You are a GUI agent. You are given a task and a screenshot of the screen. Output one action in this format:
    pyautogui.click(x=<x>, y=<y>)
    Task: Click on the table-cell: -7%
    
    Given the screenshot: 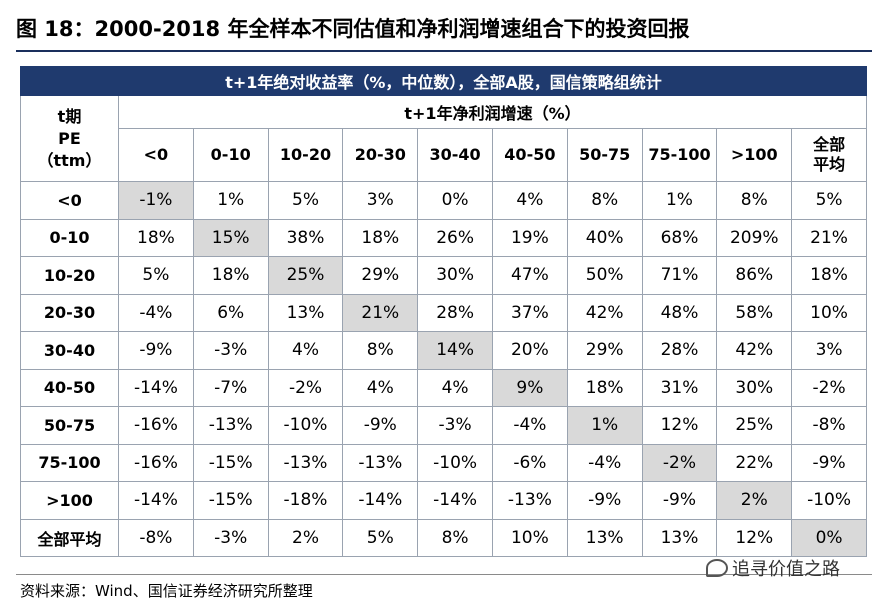 What is the action you would take?
    pyautogui.click(x=230, y=387)
    